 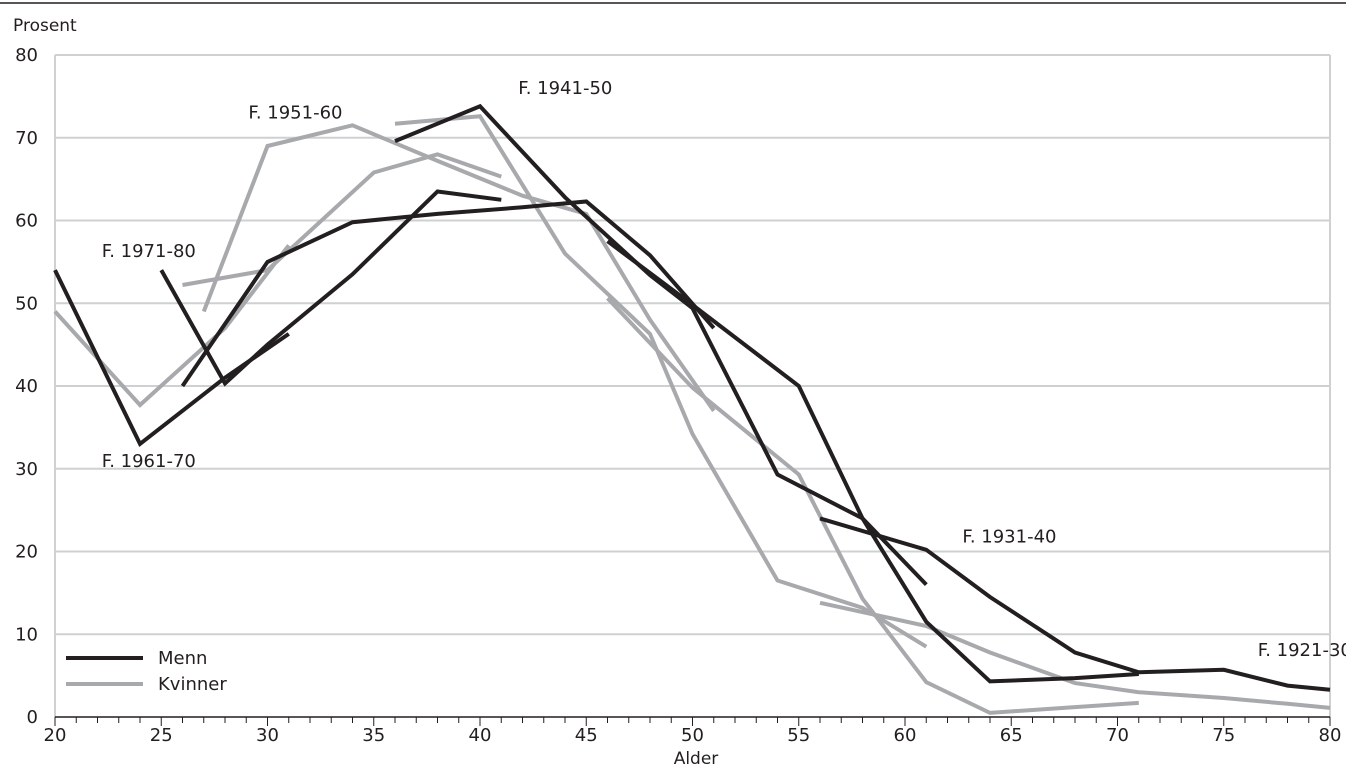 I want to click on legend: Menn Kvinner, so click(x=146, y=671).